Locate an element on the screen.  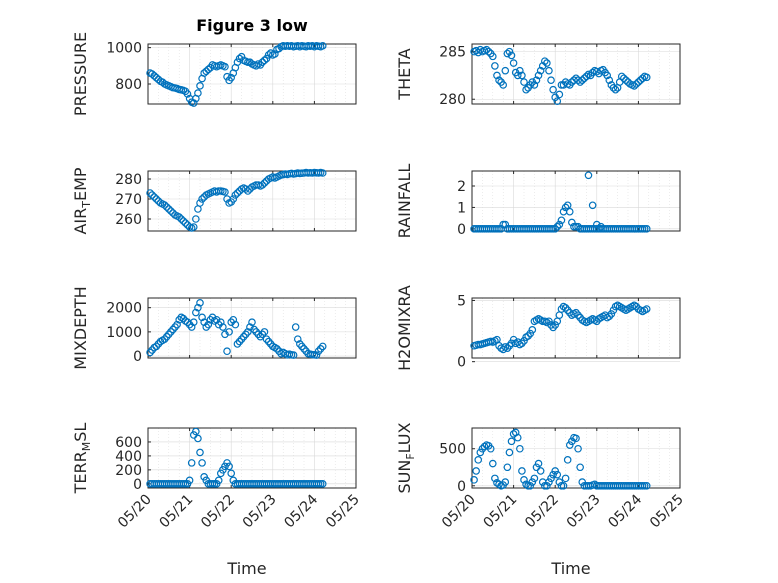
y-tick-label: 270 is located at coordinates (128, 200).